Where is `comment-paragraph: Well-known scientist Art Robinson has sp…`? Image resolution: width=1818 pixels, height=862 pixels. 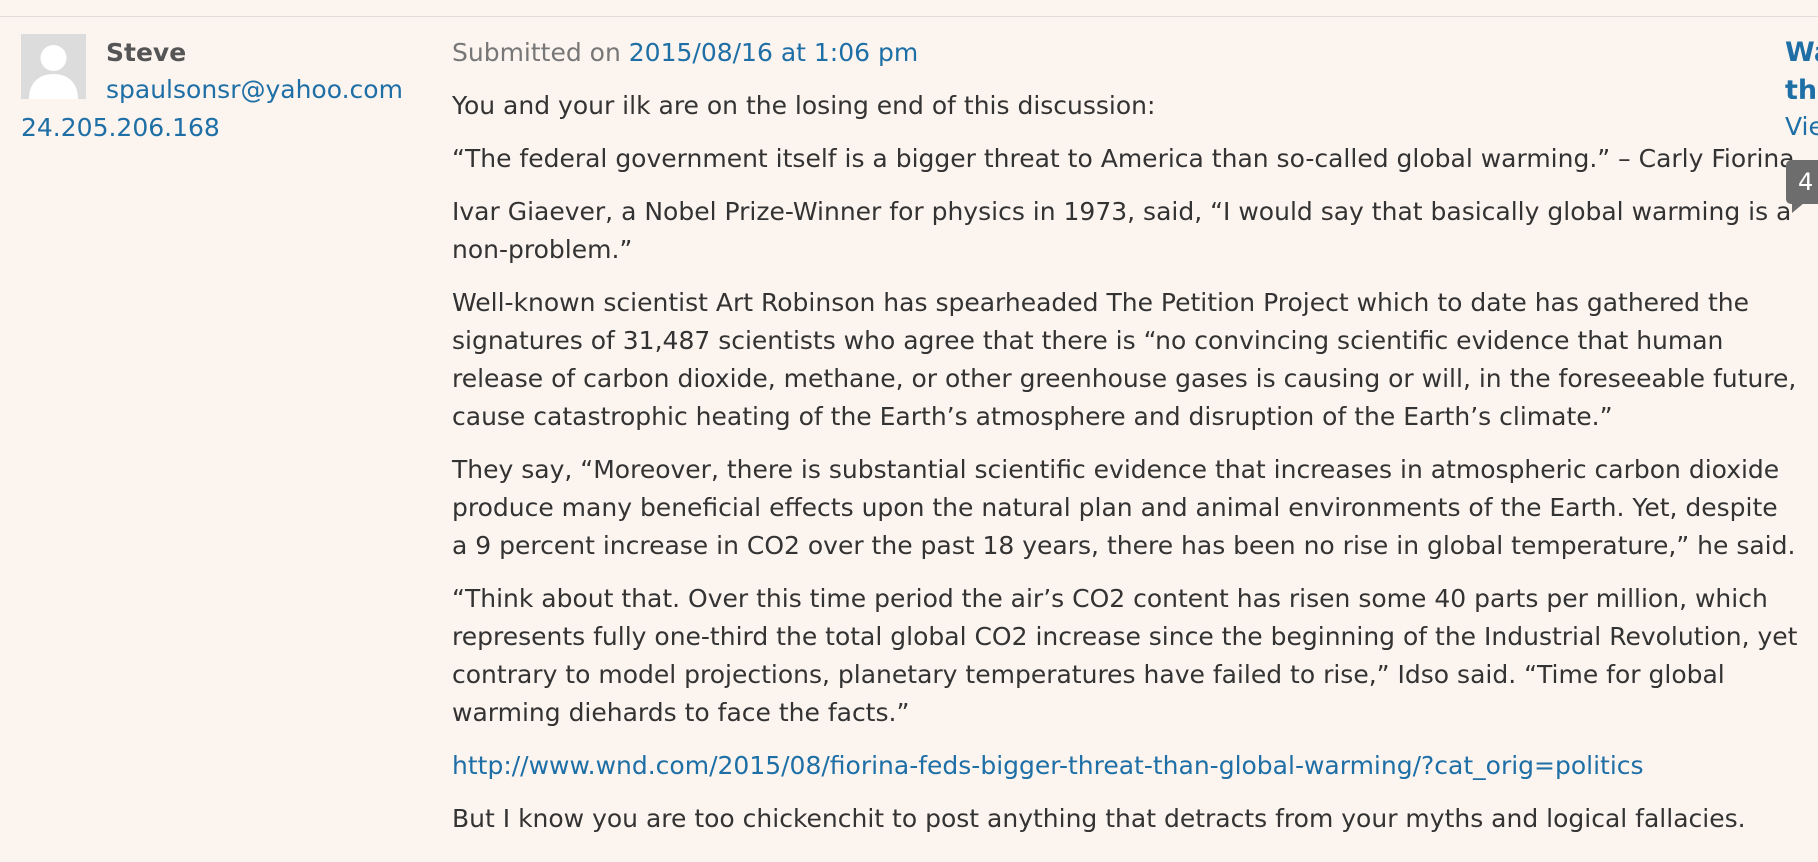 comment-paragraph: Well-known scientist Art Robinson has sp… is located at coordinates (1124, 360).